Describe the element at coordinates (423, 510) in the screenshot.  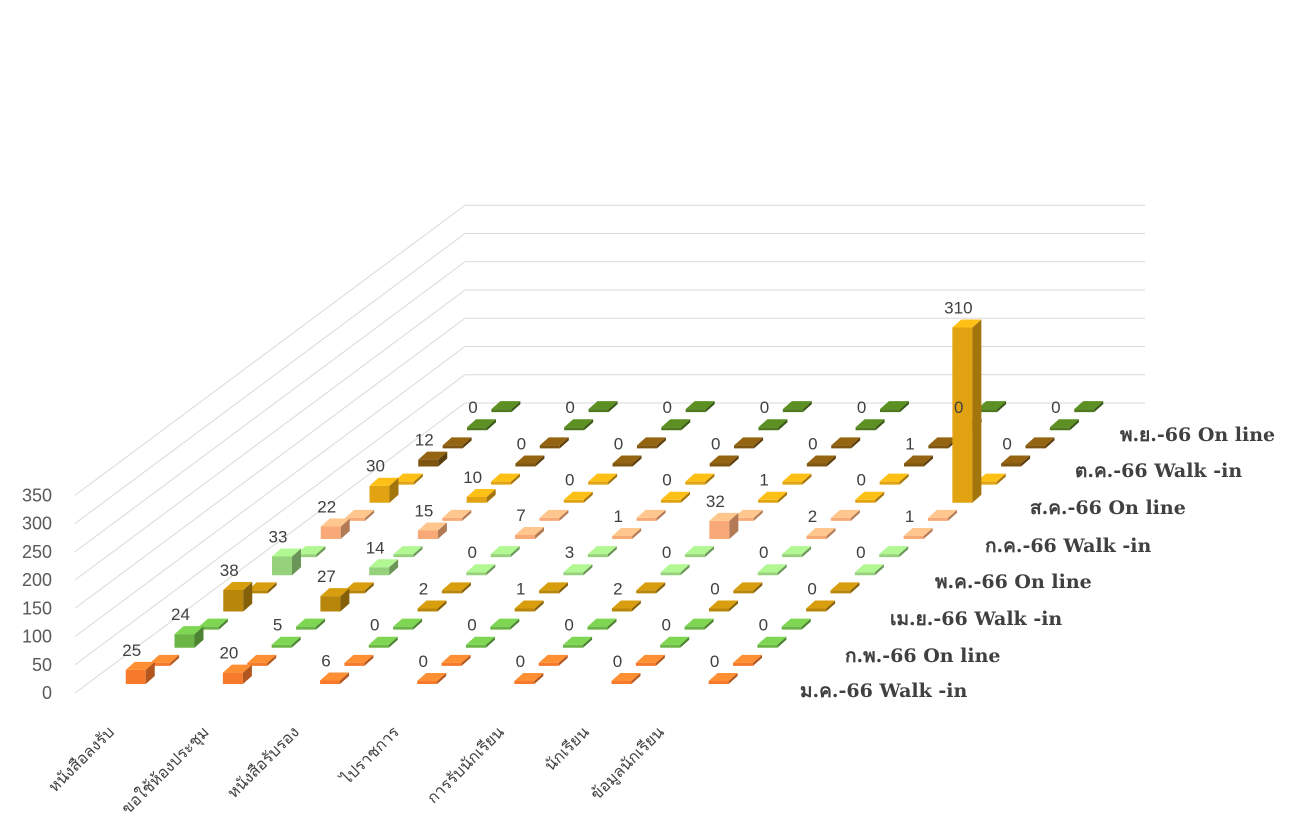
I see `data-label: 15` at that location.